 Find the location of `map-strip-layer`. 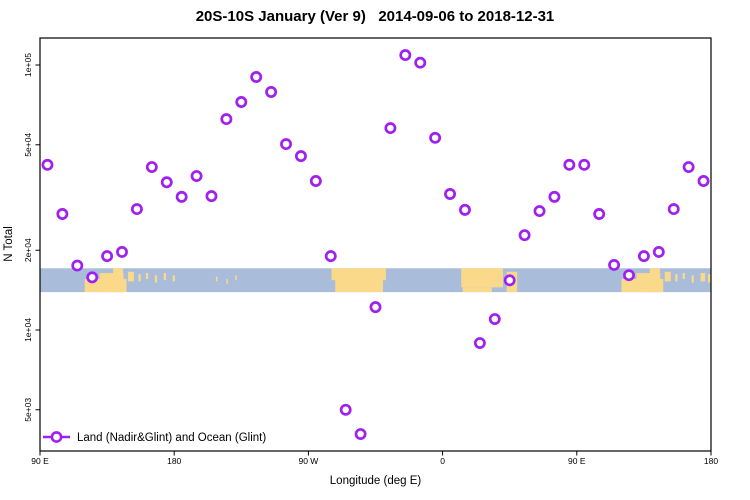

map-strip-layer is located at coordinates (375, 280).